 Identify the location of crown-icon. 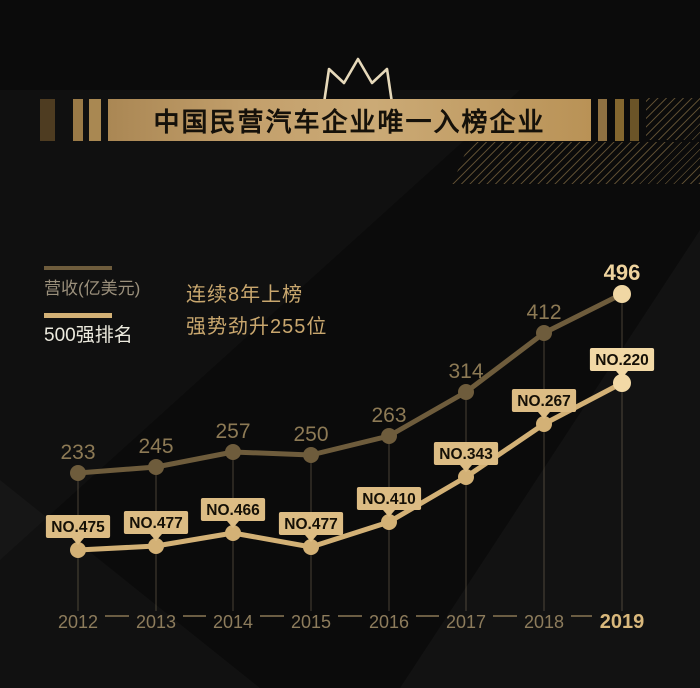
(358, 80).